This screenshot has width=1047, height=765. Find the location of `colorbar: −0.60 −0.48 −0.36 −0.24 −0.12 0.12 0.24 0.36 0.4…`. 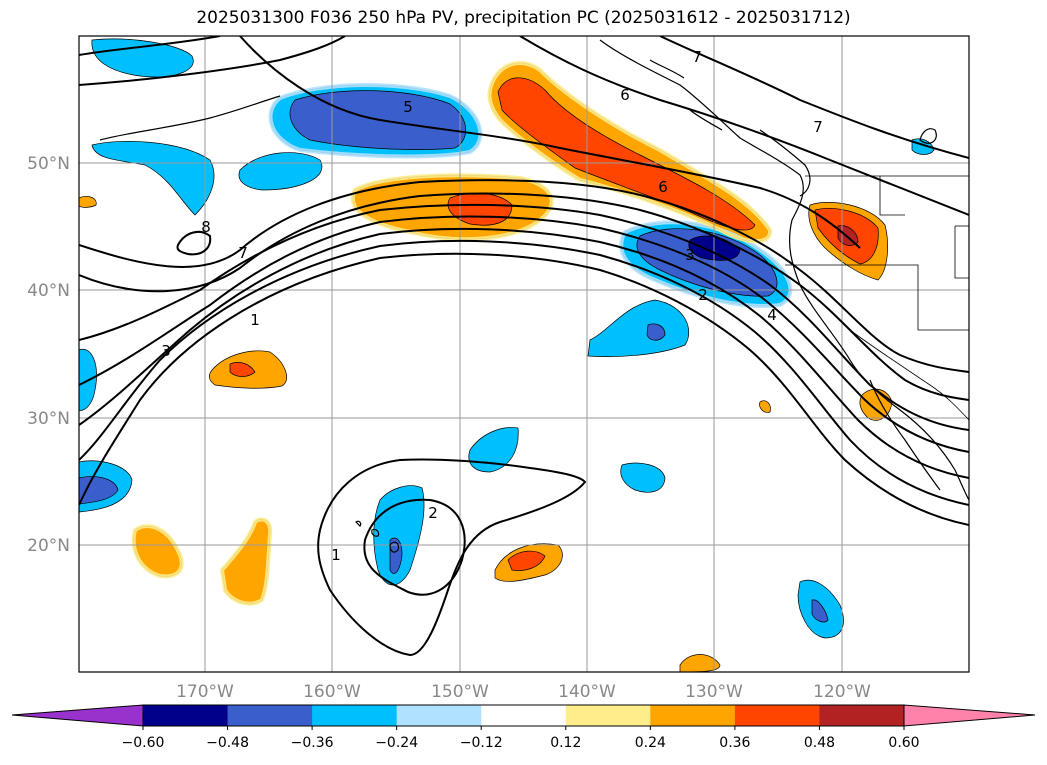

colorbar: −0.60 −0.48 −0.36 −0.24 −0.12 0.12 0.24 0.36 0.4… is located at coordinates (523, 727).